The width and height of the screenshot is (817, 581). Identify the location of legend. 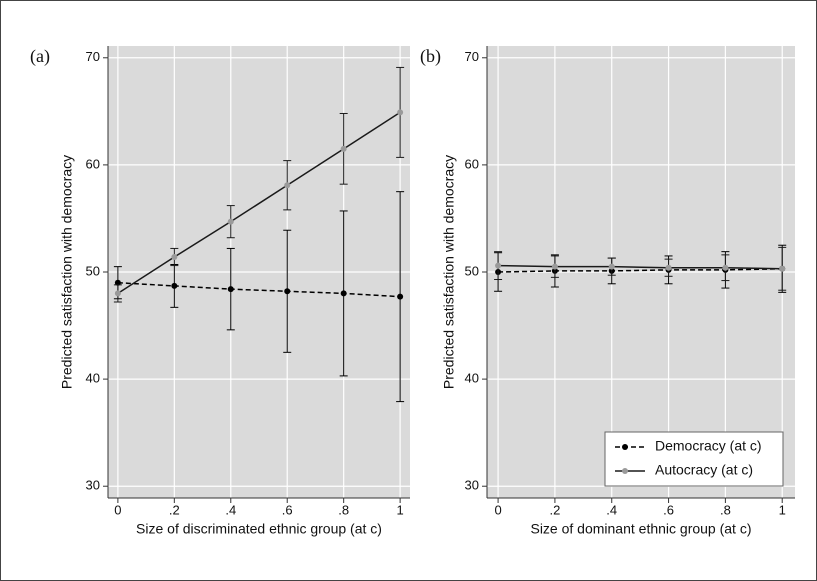
(694, 459).